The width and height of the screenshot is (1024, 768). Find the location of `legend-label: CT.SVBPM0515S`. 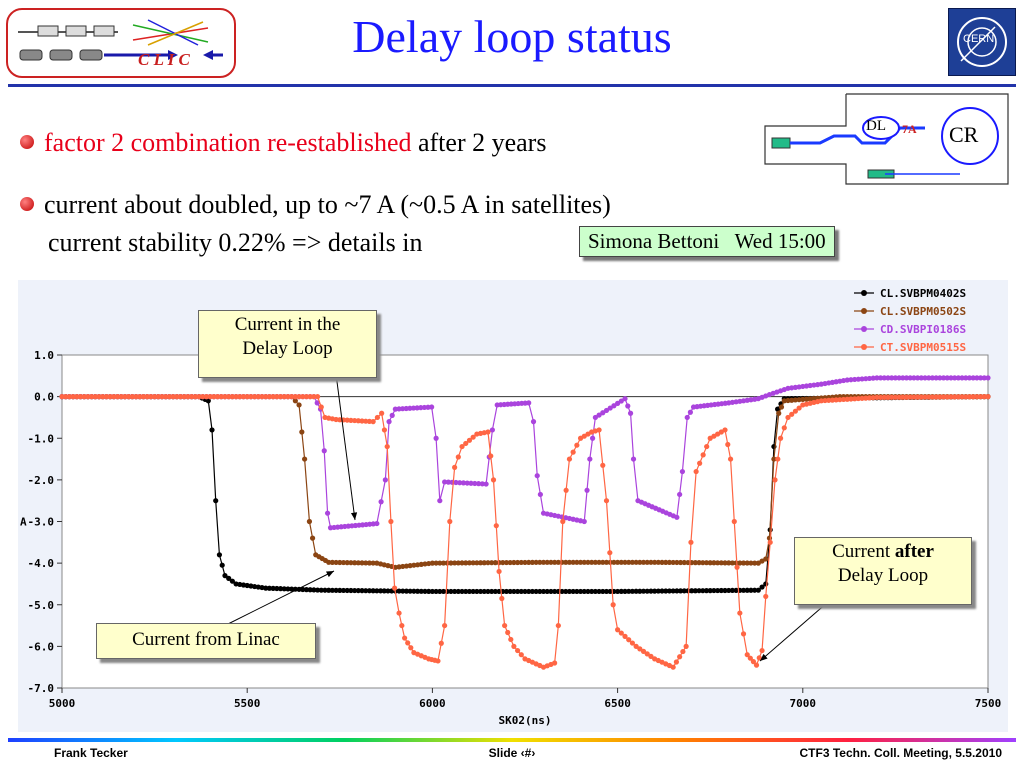

legend-label: CT.SVBPM0515S is located at coordinates (923, 347).